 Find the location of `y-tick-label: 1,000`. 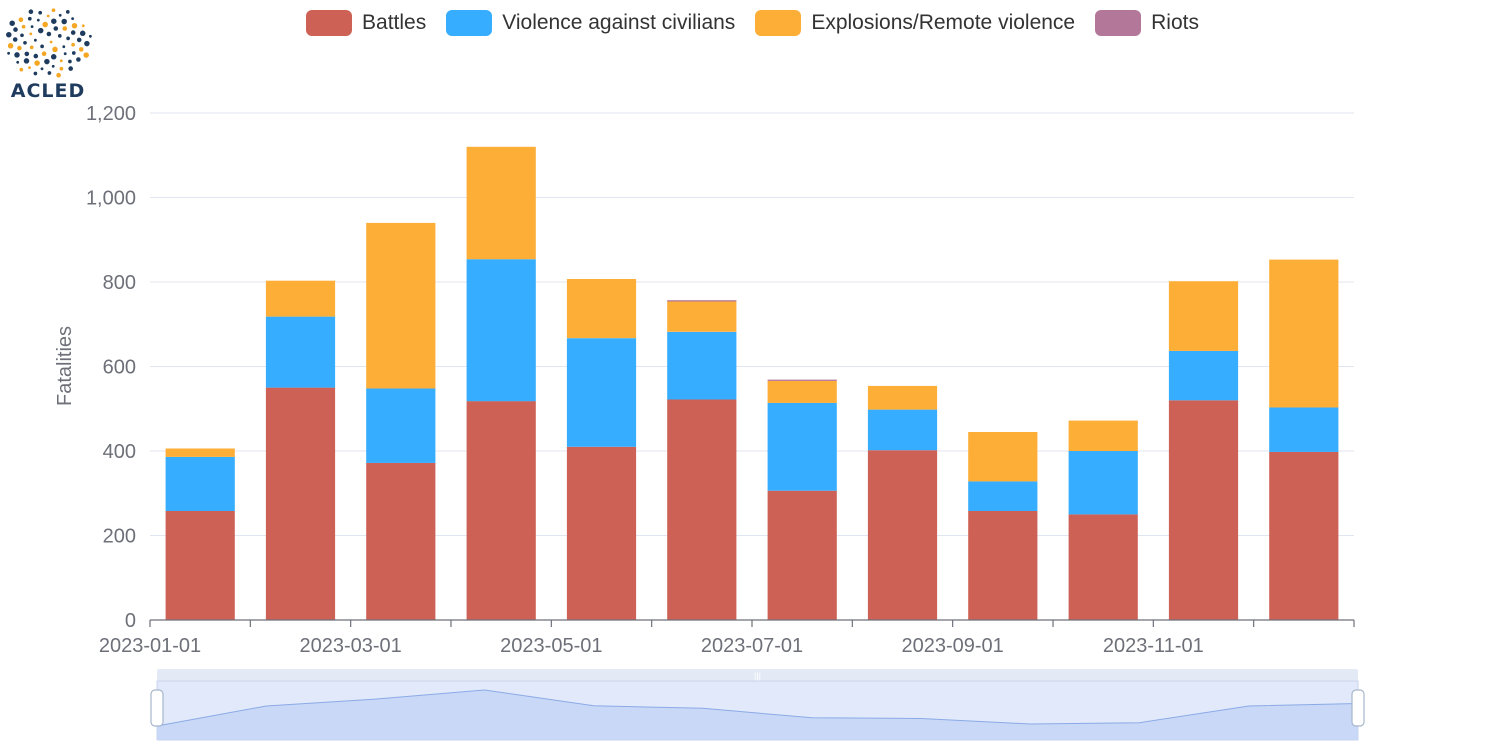

y-tick-label: 1,000 is located at coordinates (111, 199).